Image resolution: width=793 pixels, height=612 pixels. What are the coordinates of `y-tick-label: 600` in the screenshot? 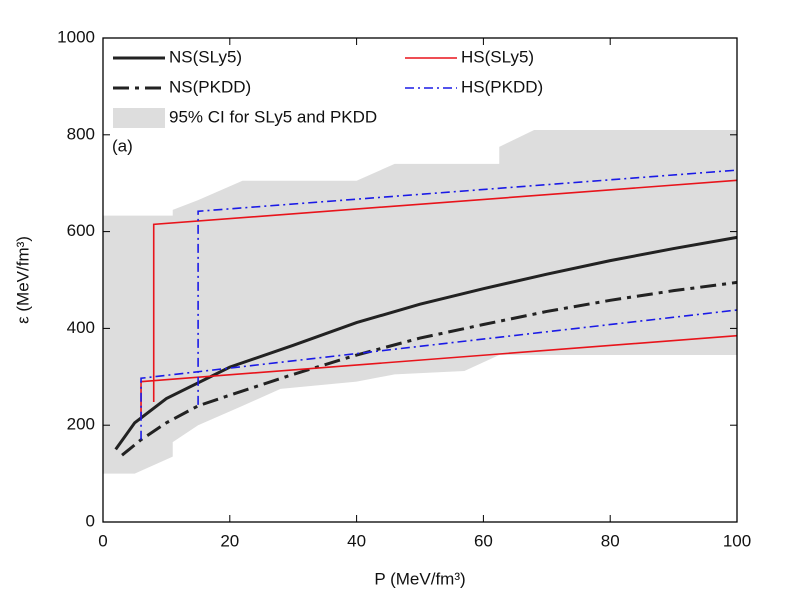 It's located at (81, 230).